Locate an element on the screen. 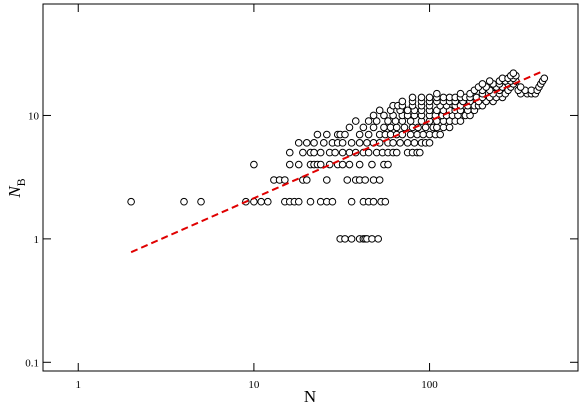  y-tick-label: 10 is located at coordinates (34, 116).